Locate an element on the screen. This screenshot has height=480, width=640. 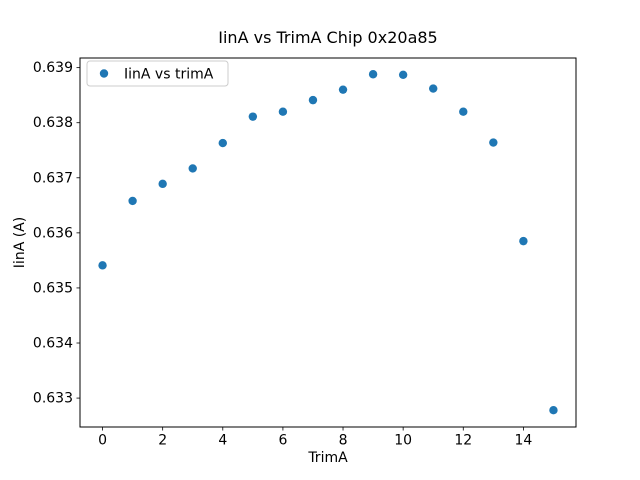
y-tick-label: 0.638 is located at coordinates (53, 123).